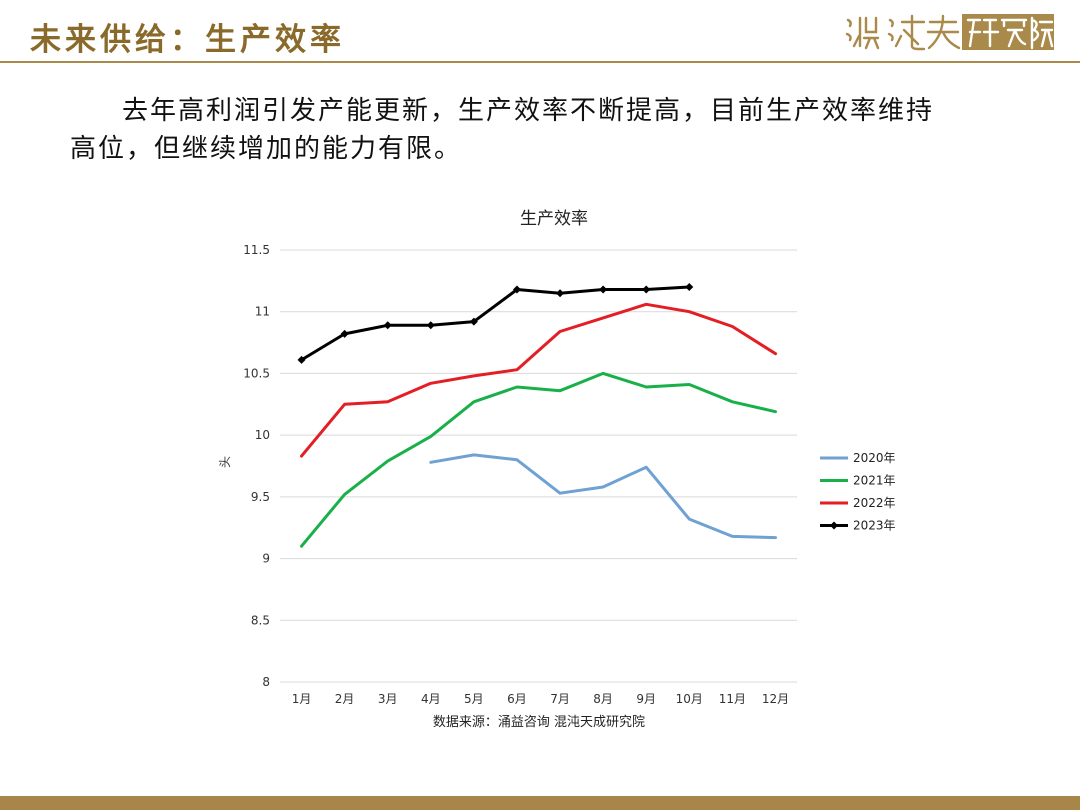 This screenshot has width=1080, height=810. I want to click on y-tick-label: 11, so click(262, 312).